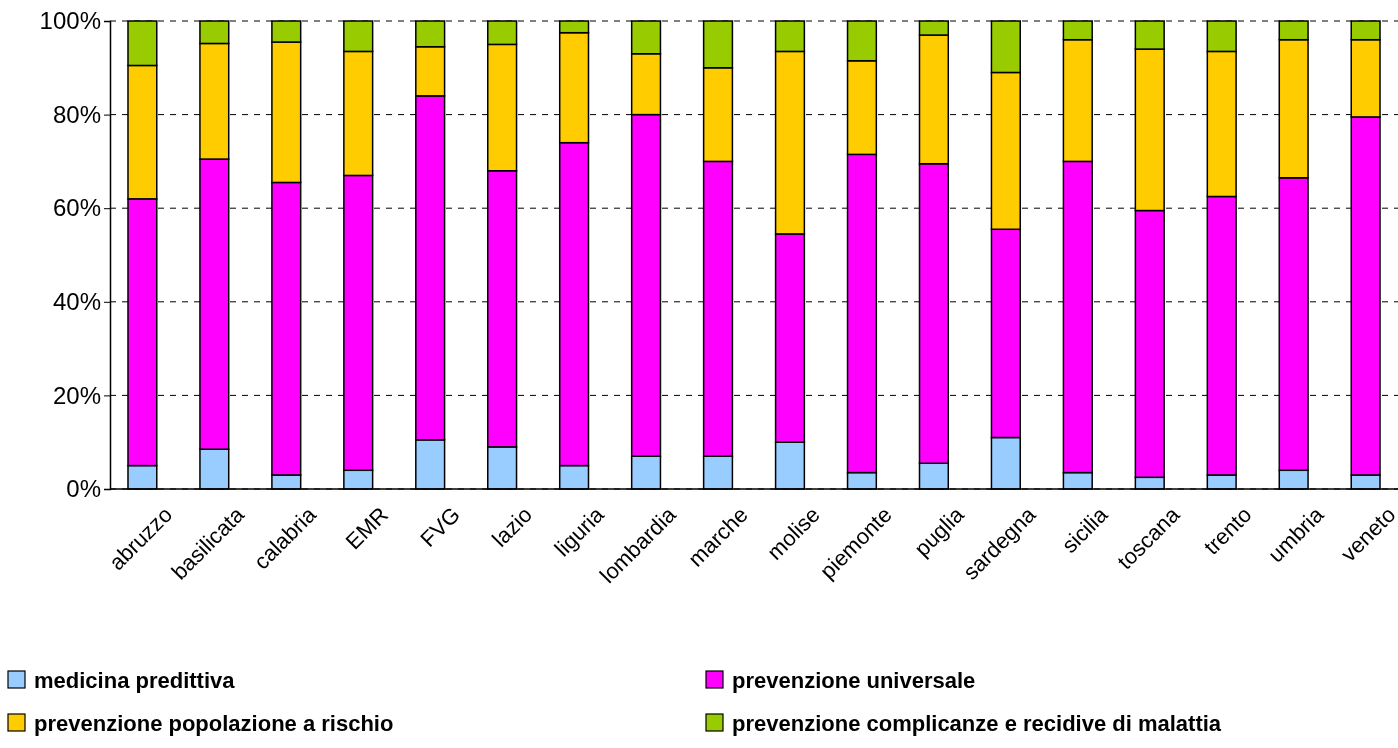 This screenshot has width=1398, height=748. What do you see at coordinates (76, 395) in the screenshot?
I see `y-tick-label: 20%` at bounding box center [76, 395].